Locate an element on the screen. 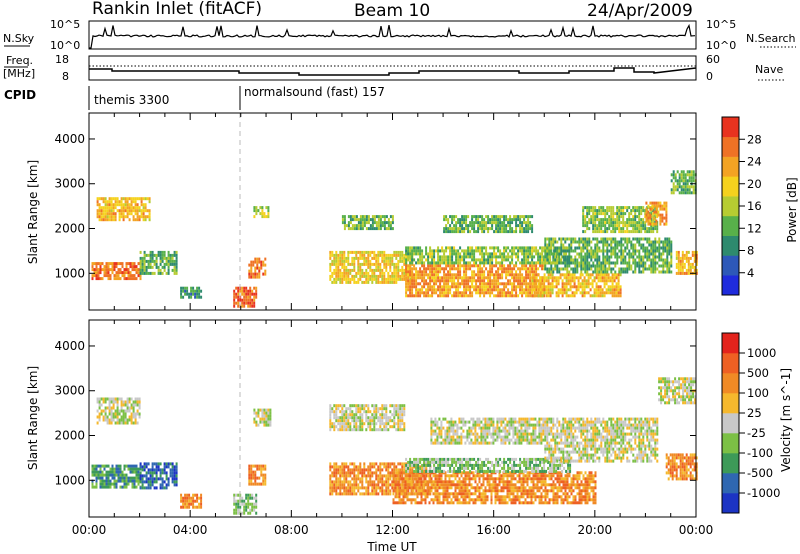  y-tick-label: 2000 is located at coordinates (69, 229).